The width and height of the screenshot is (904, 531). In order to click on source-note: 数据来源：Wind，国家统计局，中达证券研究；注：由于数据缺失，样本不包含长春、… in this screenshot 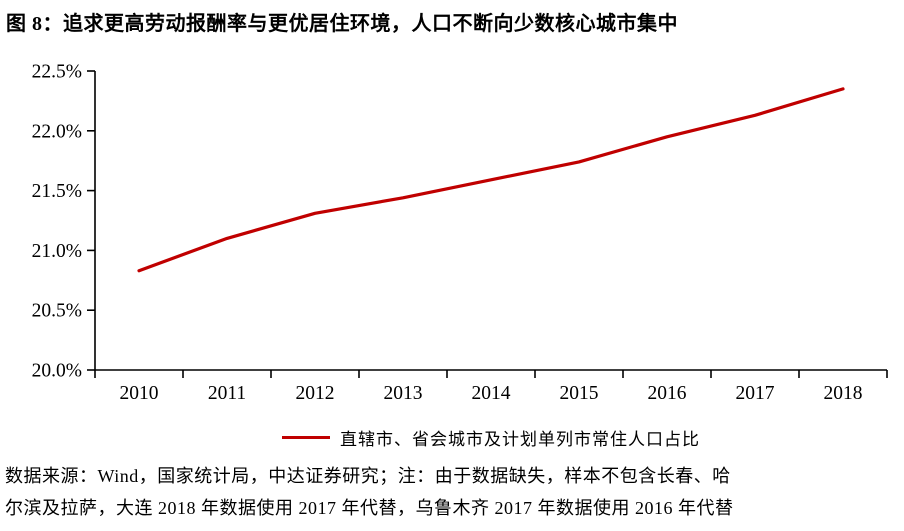, I will do `click(452, 492)`.